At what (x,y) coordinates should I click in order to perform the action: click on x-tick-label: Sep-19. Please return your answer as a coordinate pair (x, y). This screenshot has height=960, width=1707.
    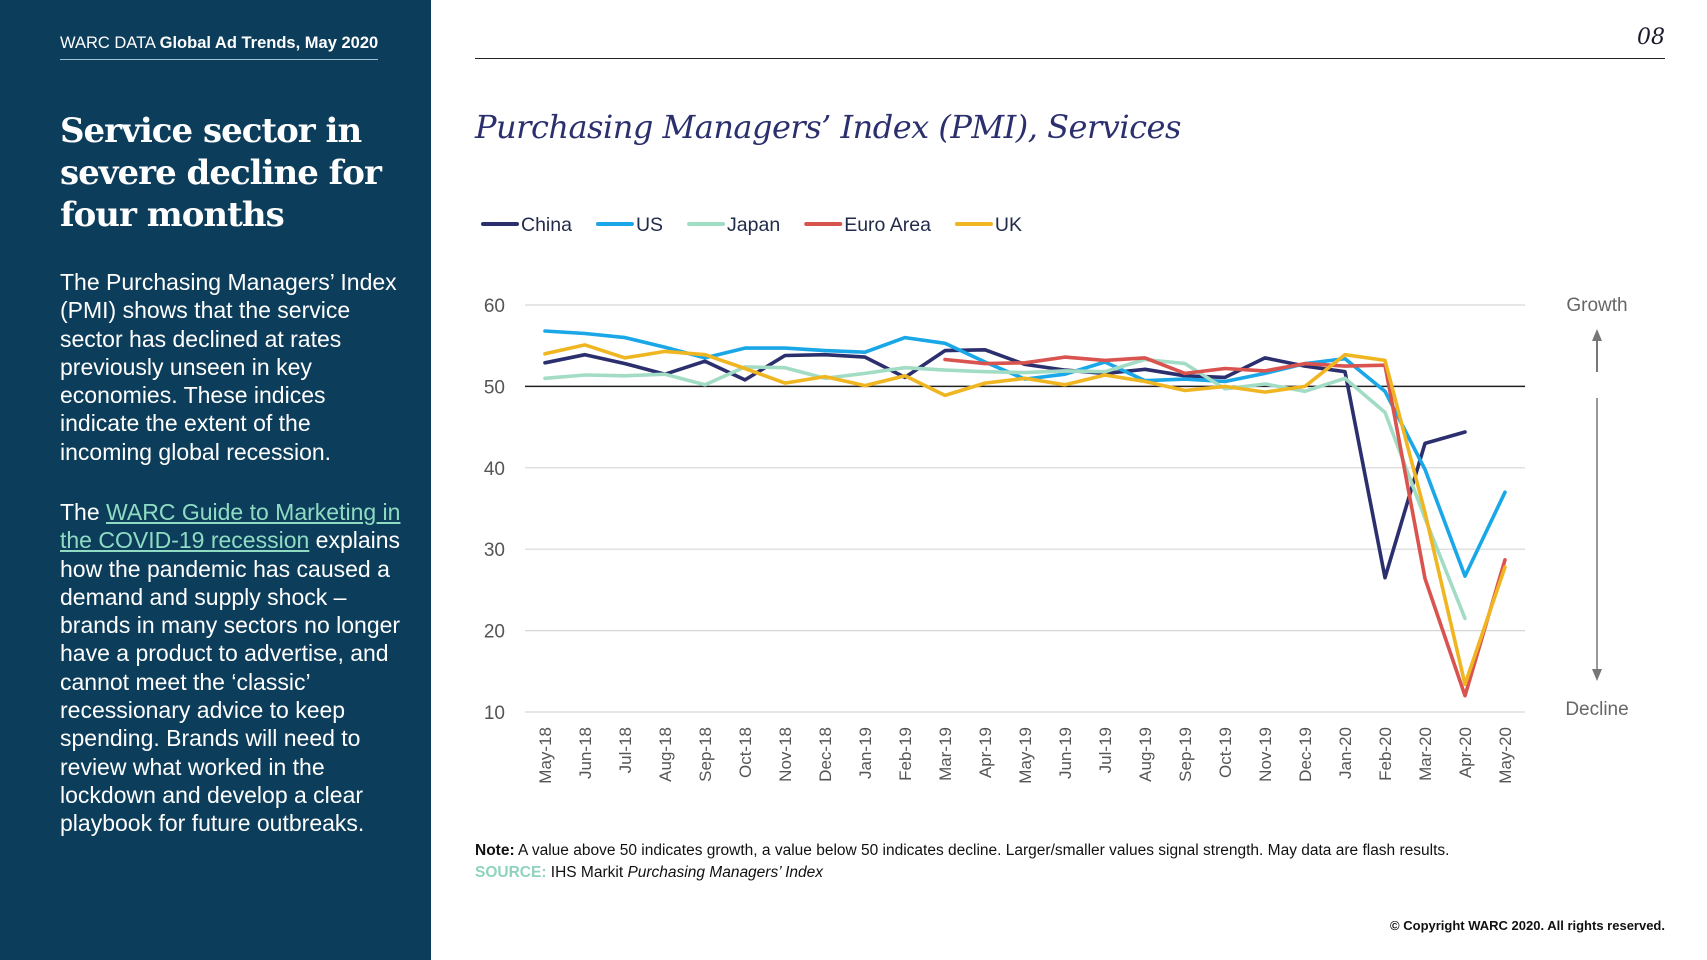
    Looking at the image, I should click on (1185, 754).